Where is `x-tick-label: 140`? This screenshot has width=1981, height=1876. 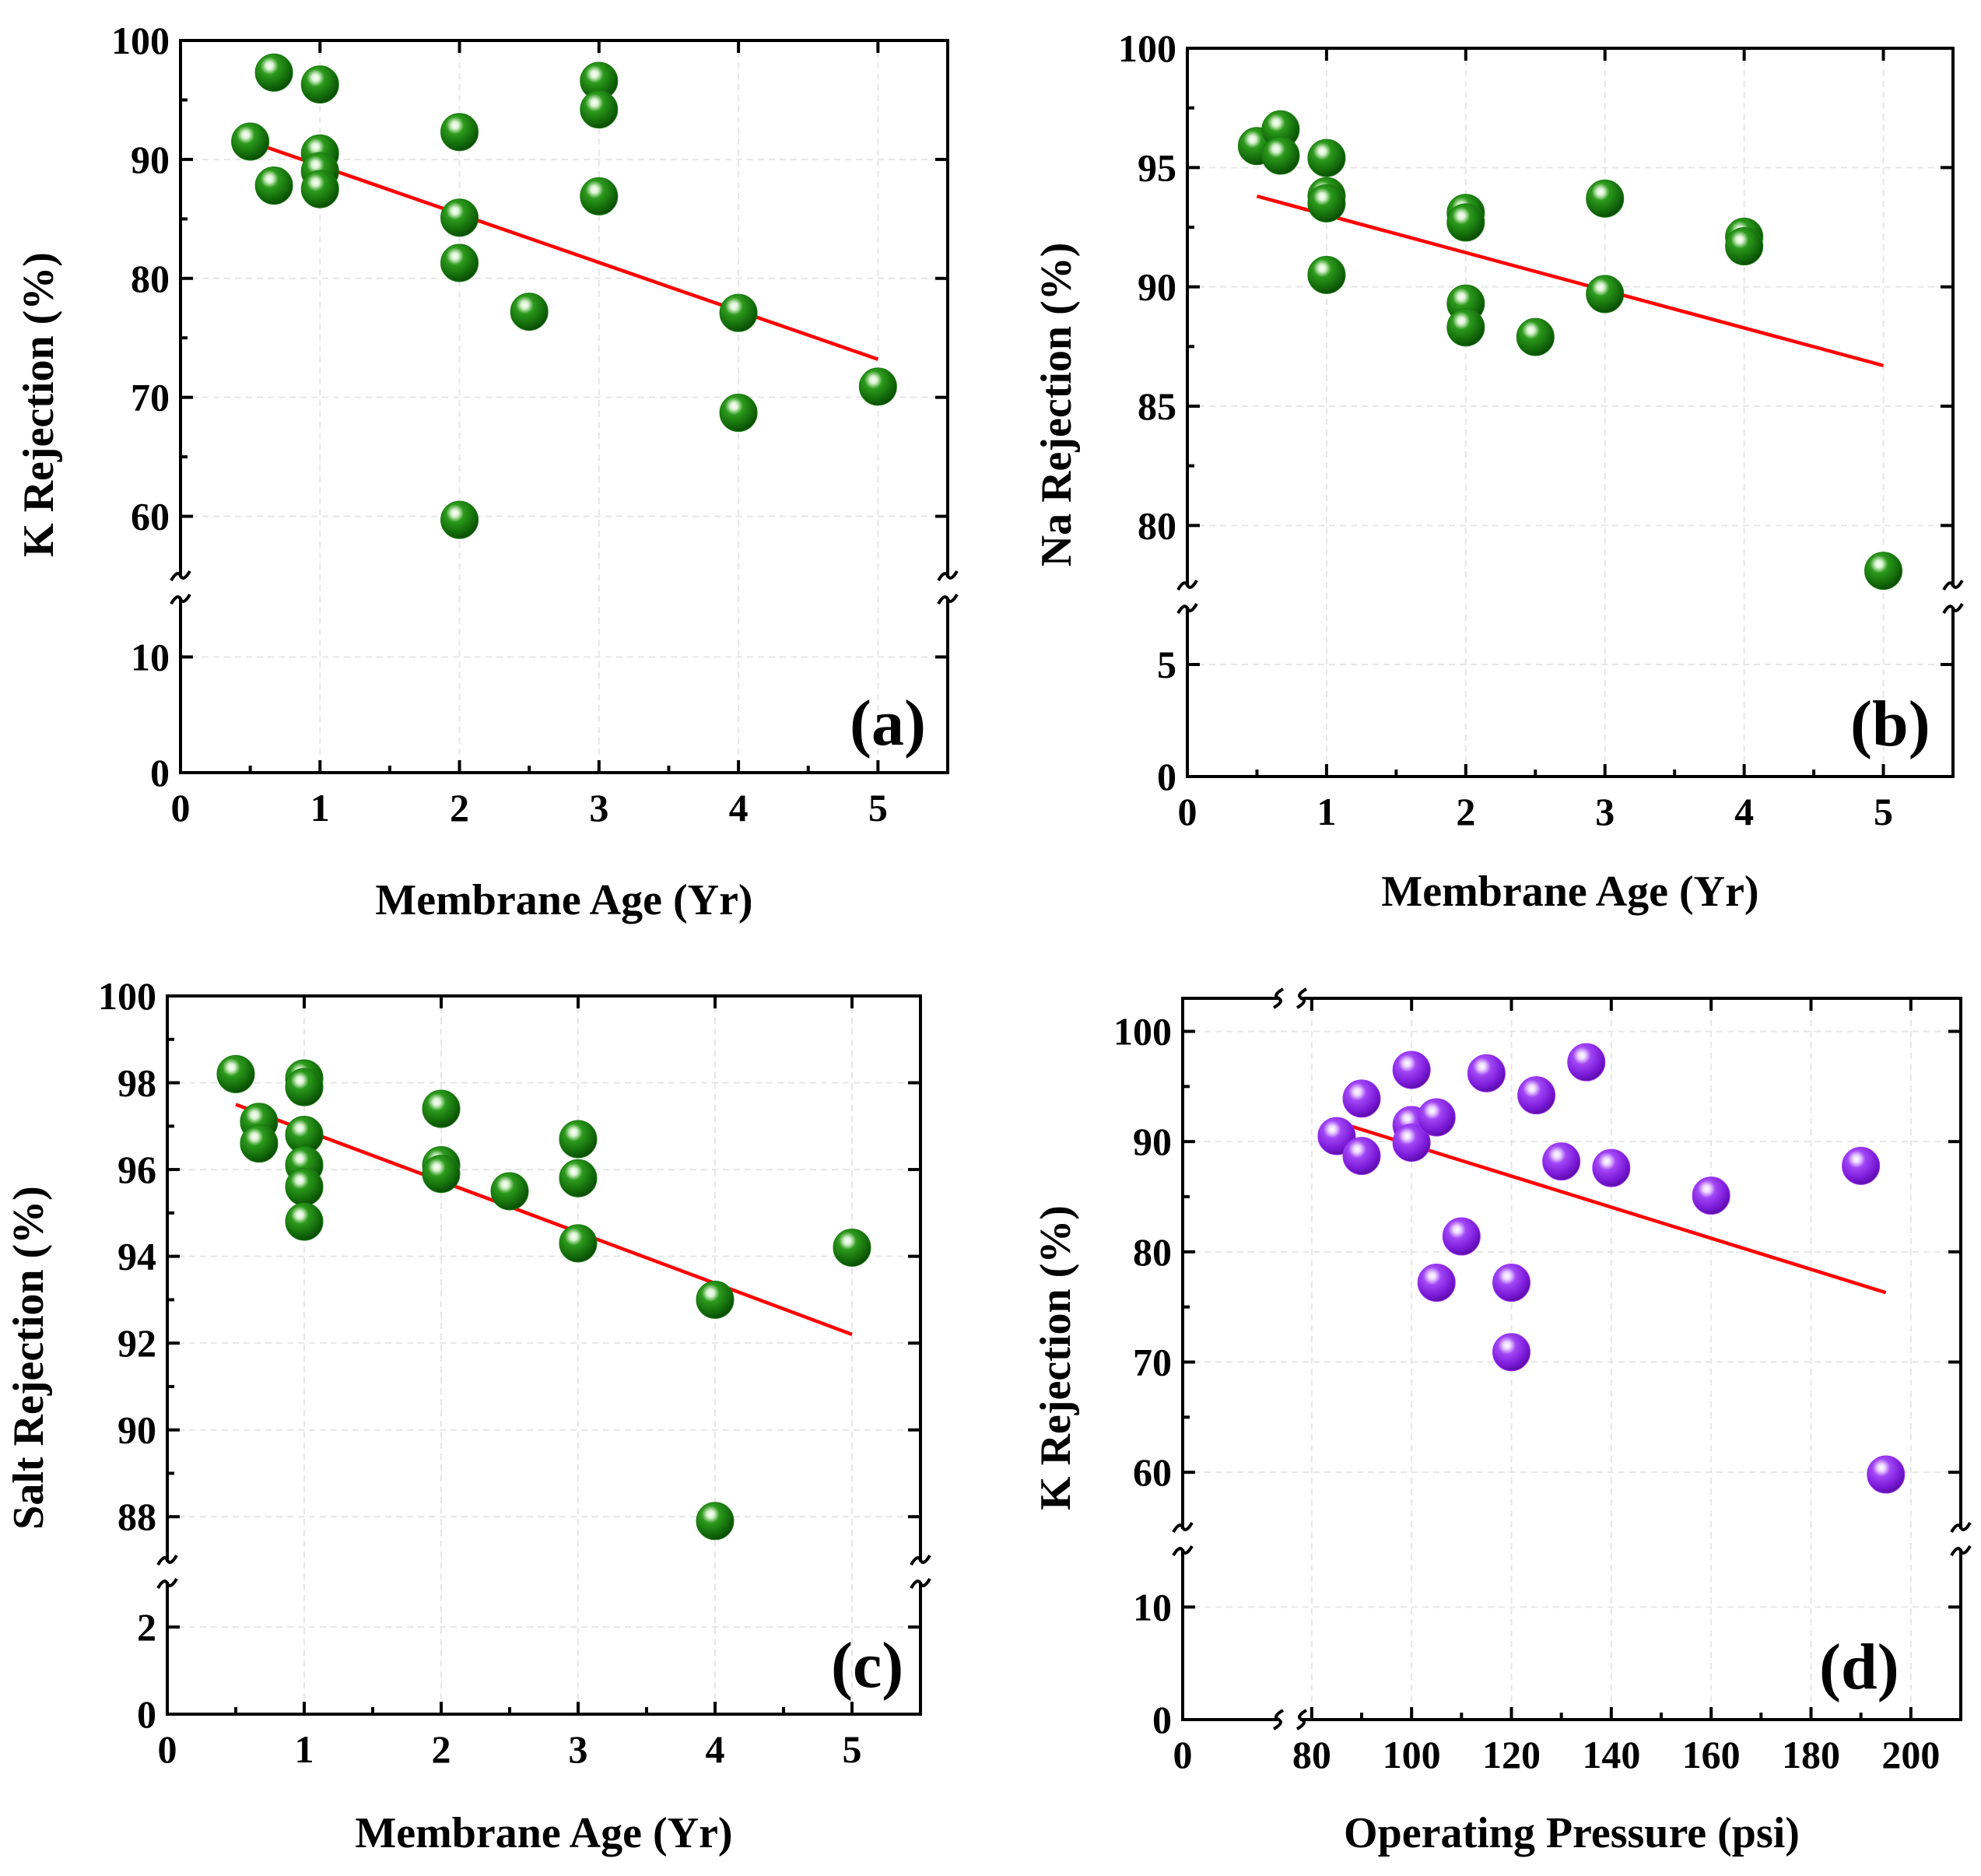
x-tick-label: 140 is located at coordinates (1611, 1754).